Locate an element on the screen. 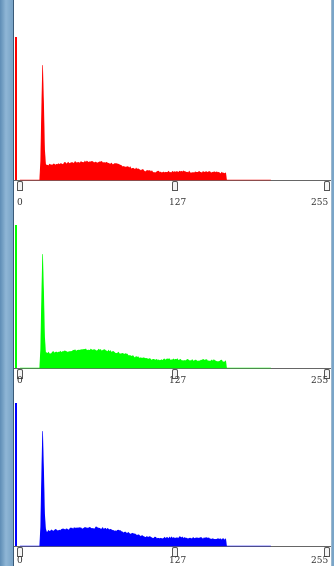  mid-point-slider-red is located at coordinates (175, 186).